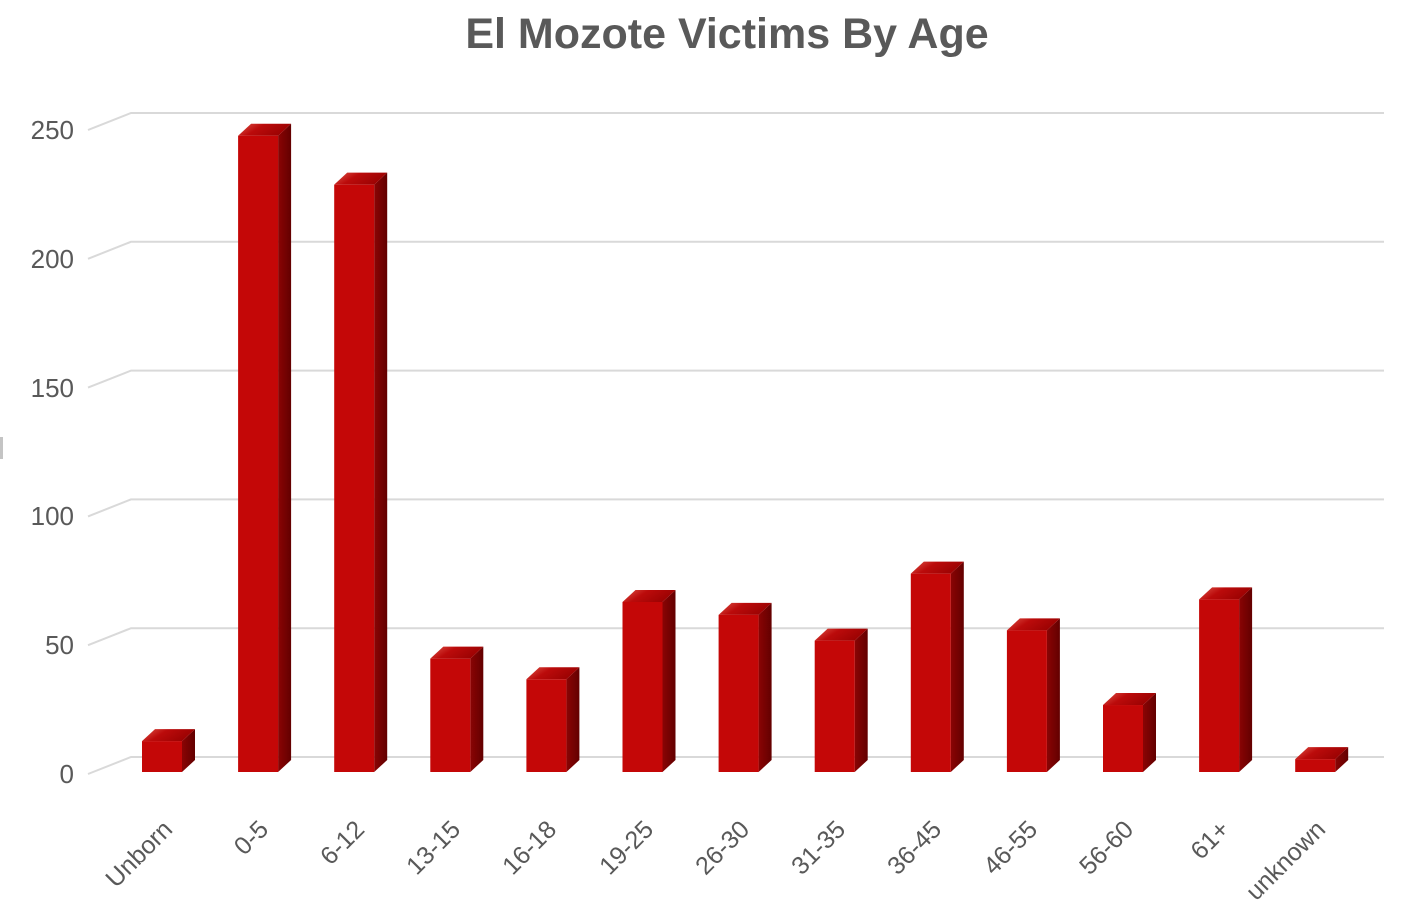 The image size is (1409, 917). I want to click on bar-Unborn, so click(168, 750).